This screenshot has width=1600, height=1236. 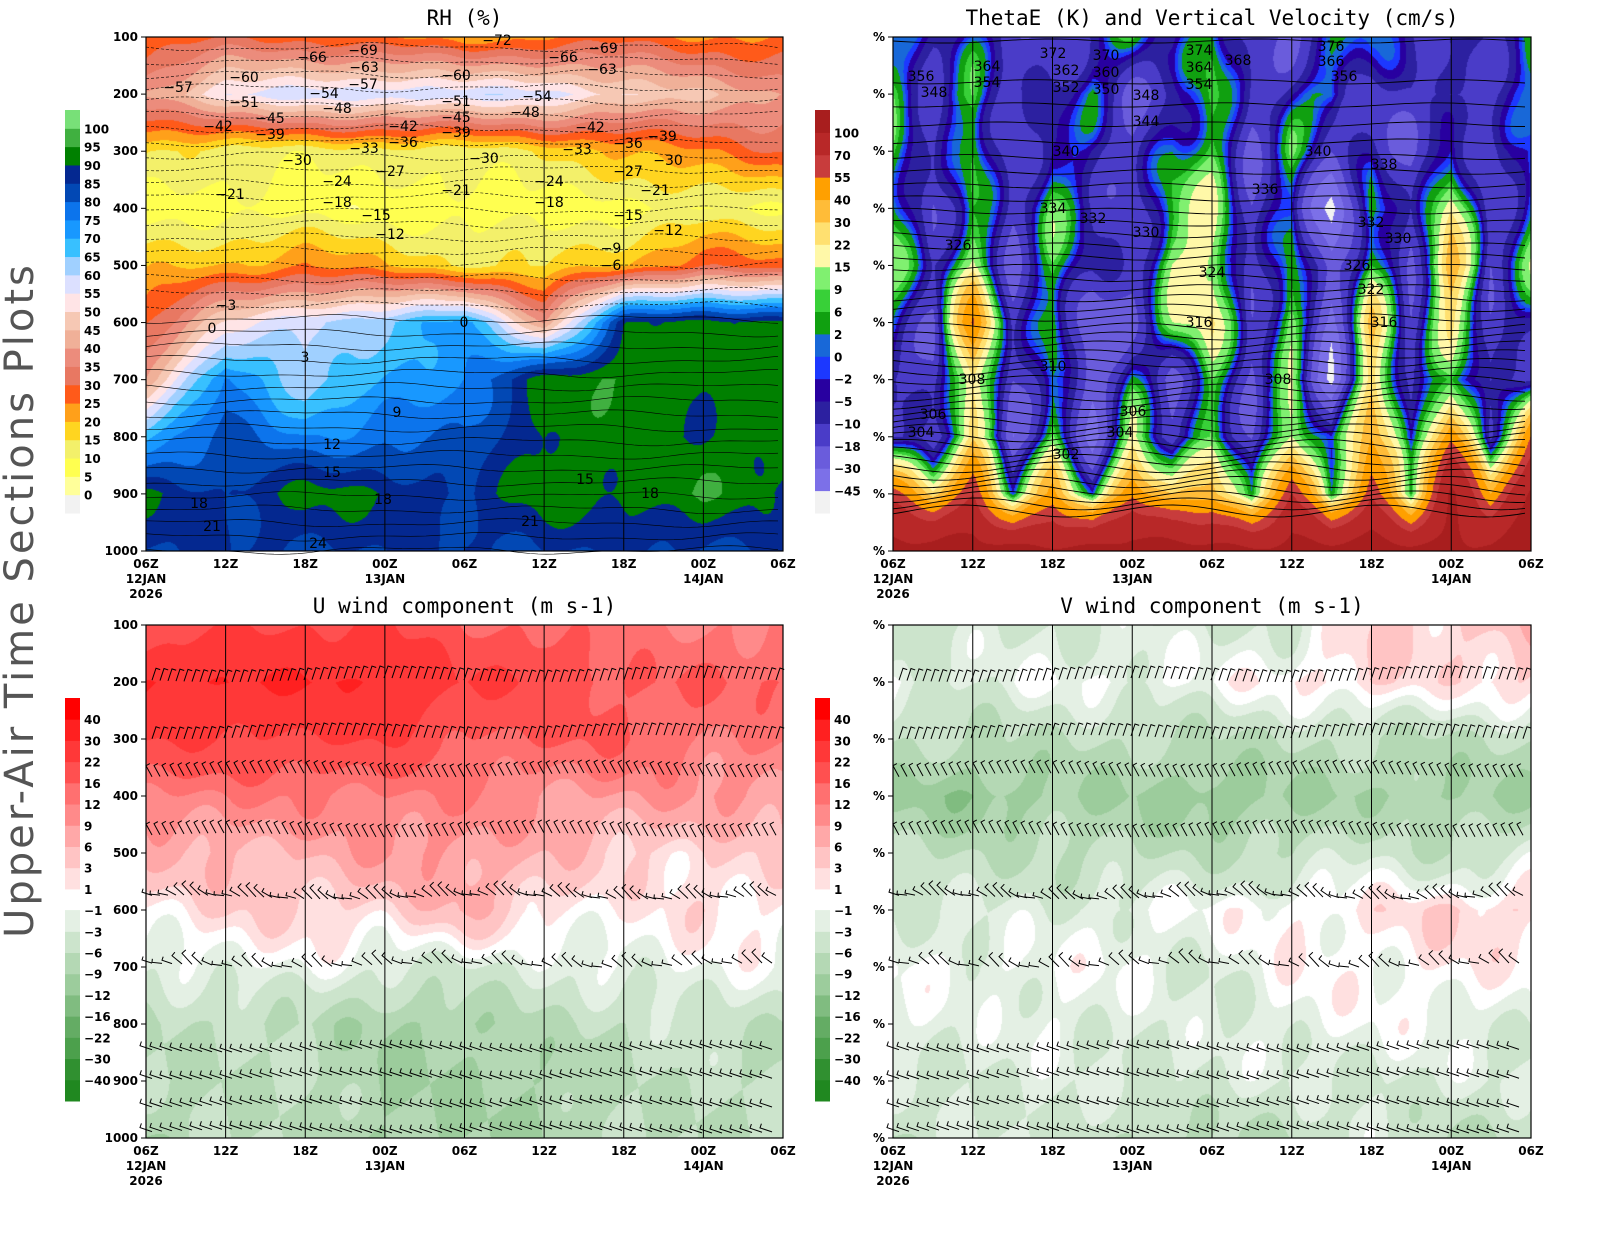 I want to click on contour-label: −12, so click(x=390, y=235).